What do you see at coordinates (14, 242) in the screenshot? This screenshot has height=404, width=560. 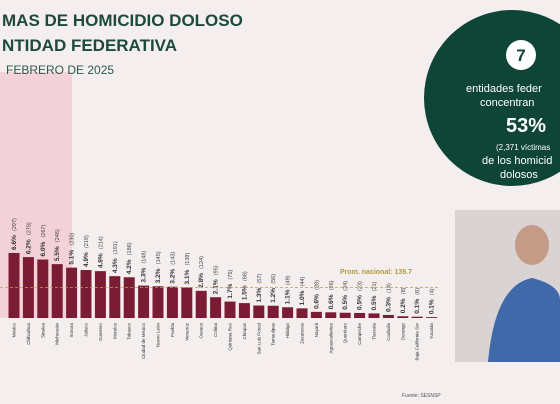 I see `share-label: 6.6%` at bounding box center [14, 242].